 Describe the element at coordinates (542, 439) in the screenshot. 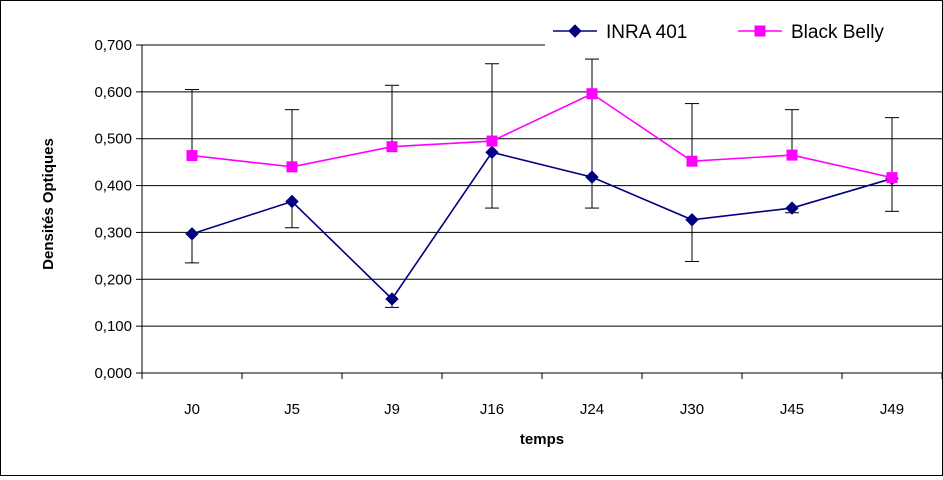

I see `x-axis-label: temps` at that location.